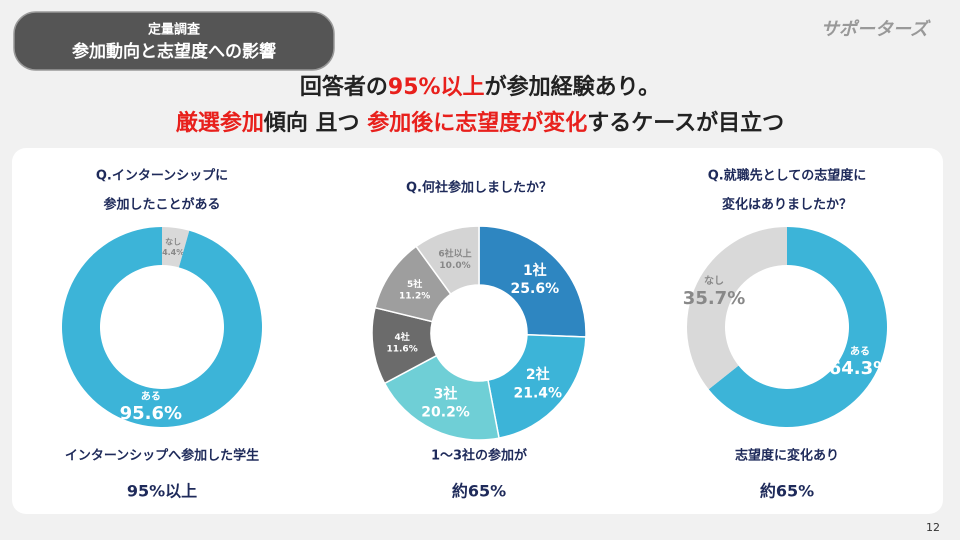 This screenshot has width=960, height=540. I want to click on question: 変化はありましたか？, so click(787, 205).